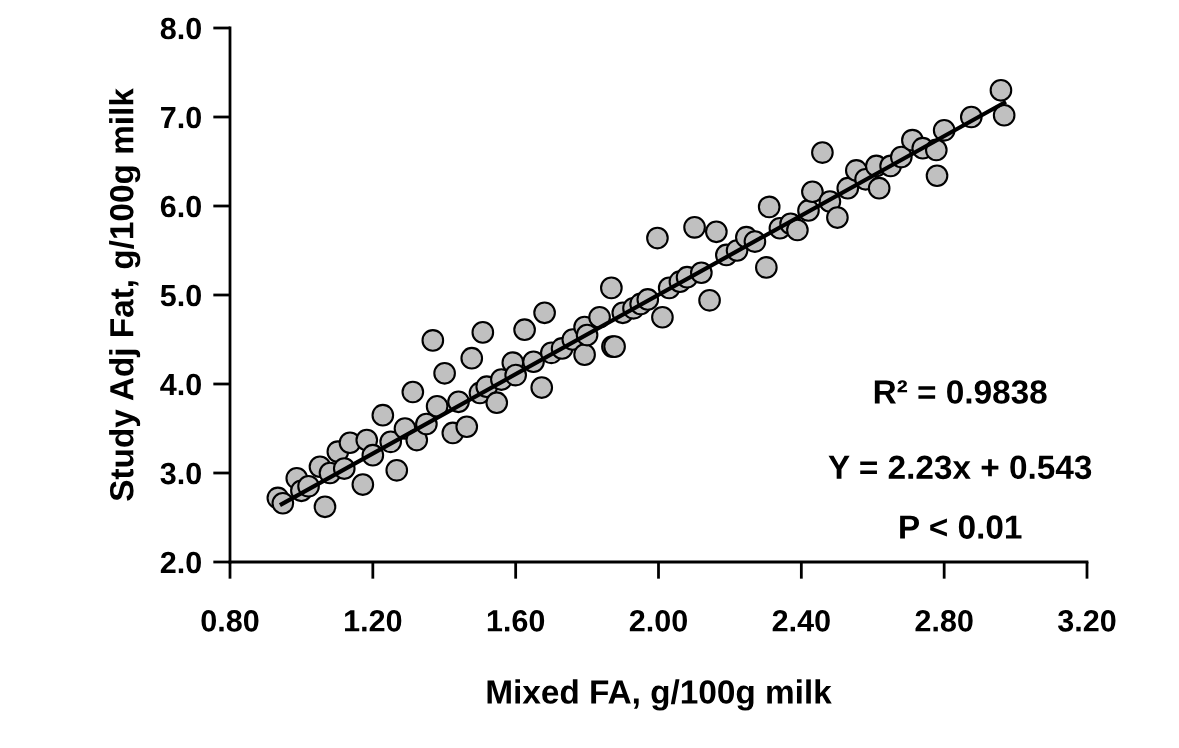 The image size is (1179, 748). I want to click on annotation: P < 0.01, so click(961, 527).